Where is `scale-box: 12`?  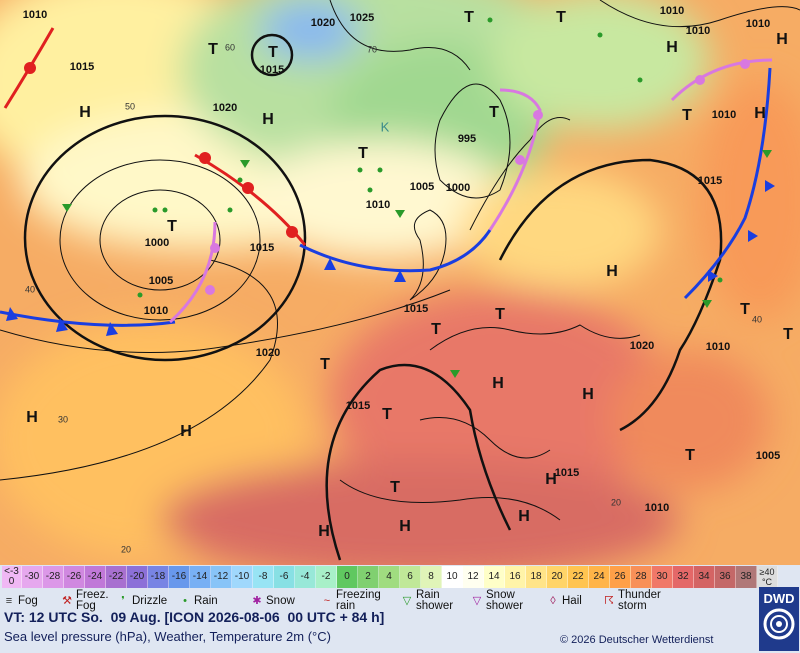 scale-box: 12 is located at coordinates (473, 577).